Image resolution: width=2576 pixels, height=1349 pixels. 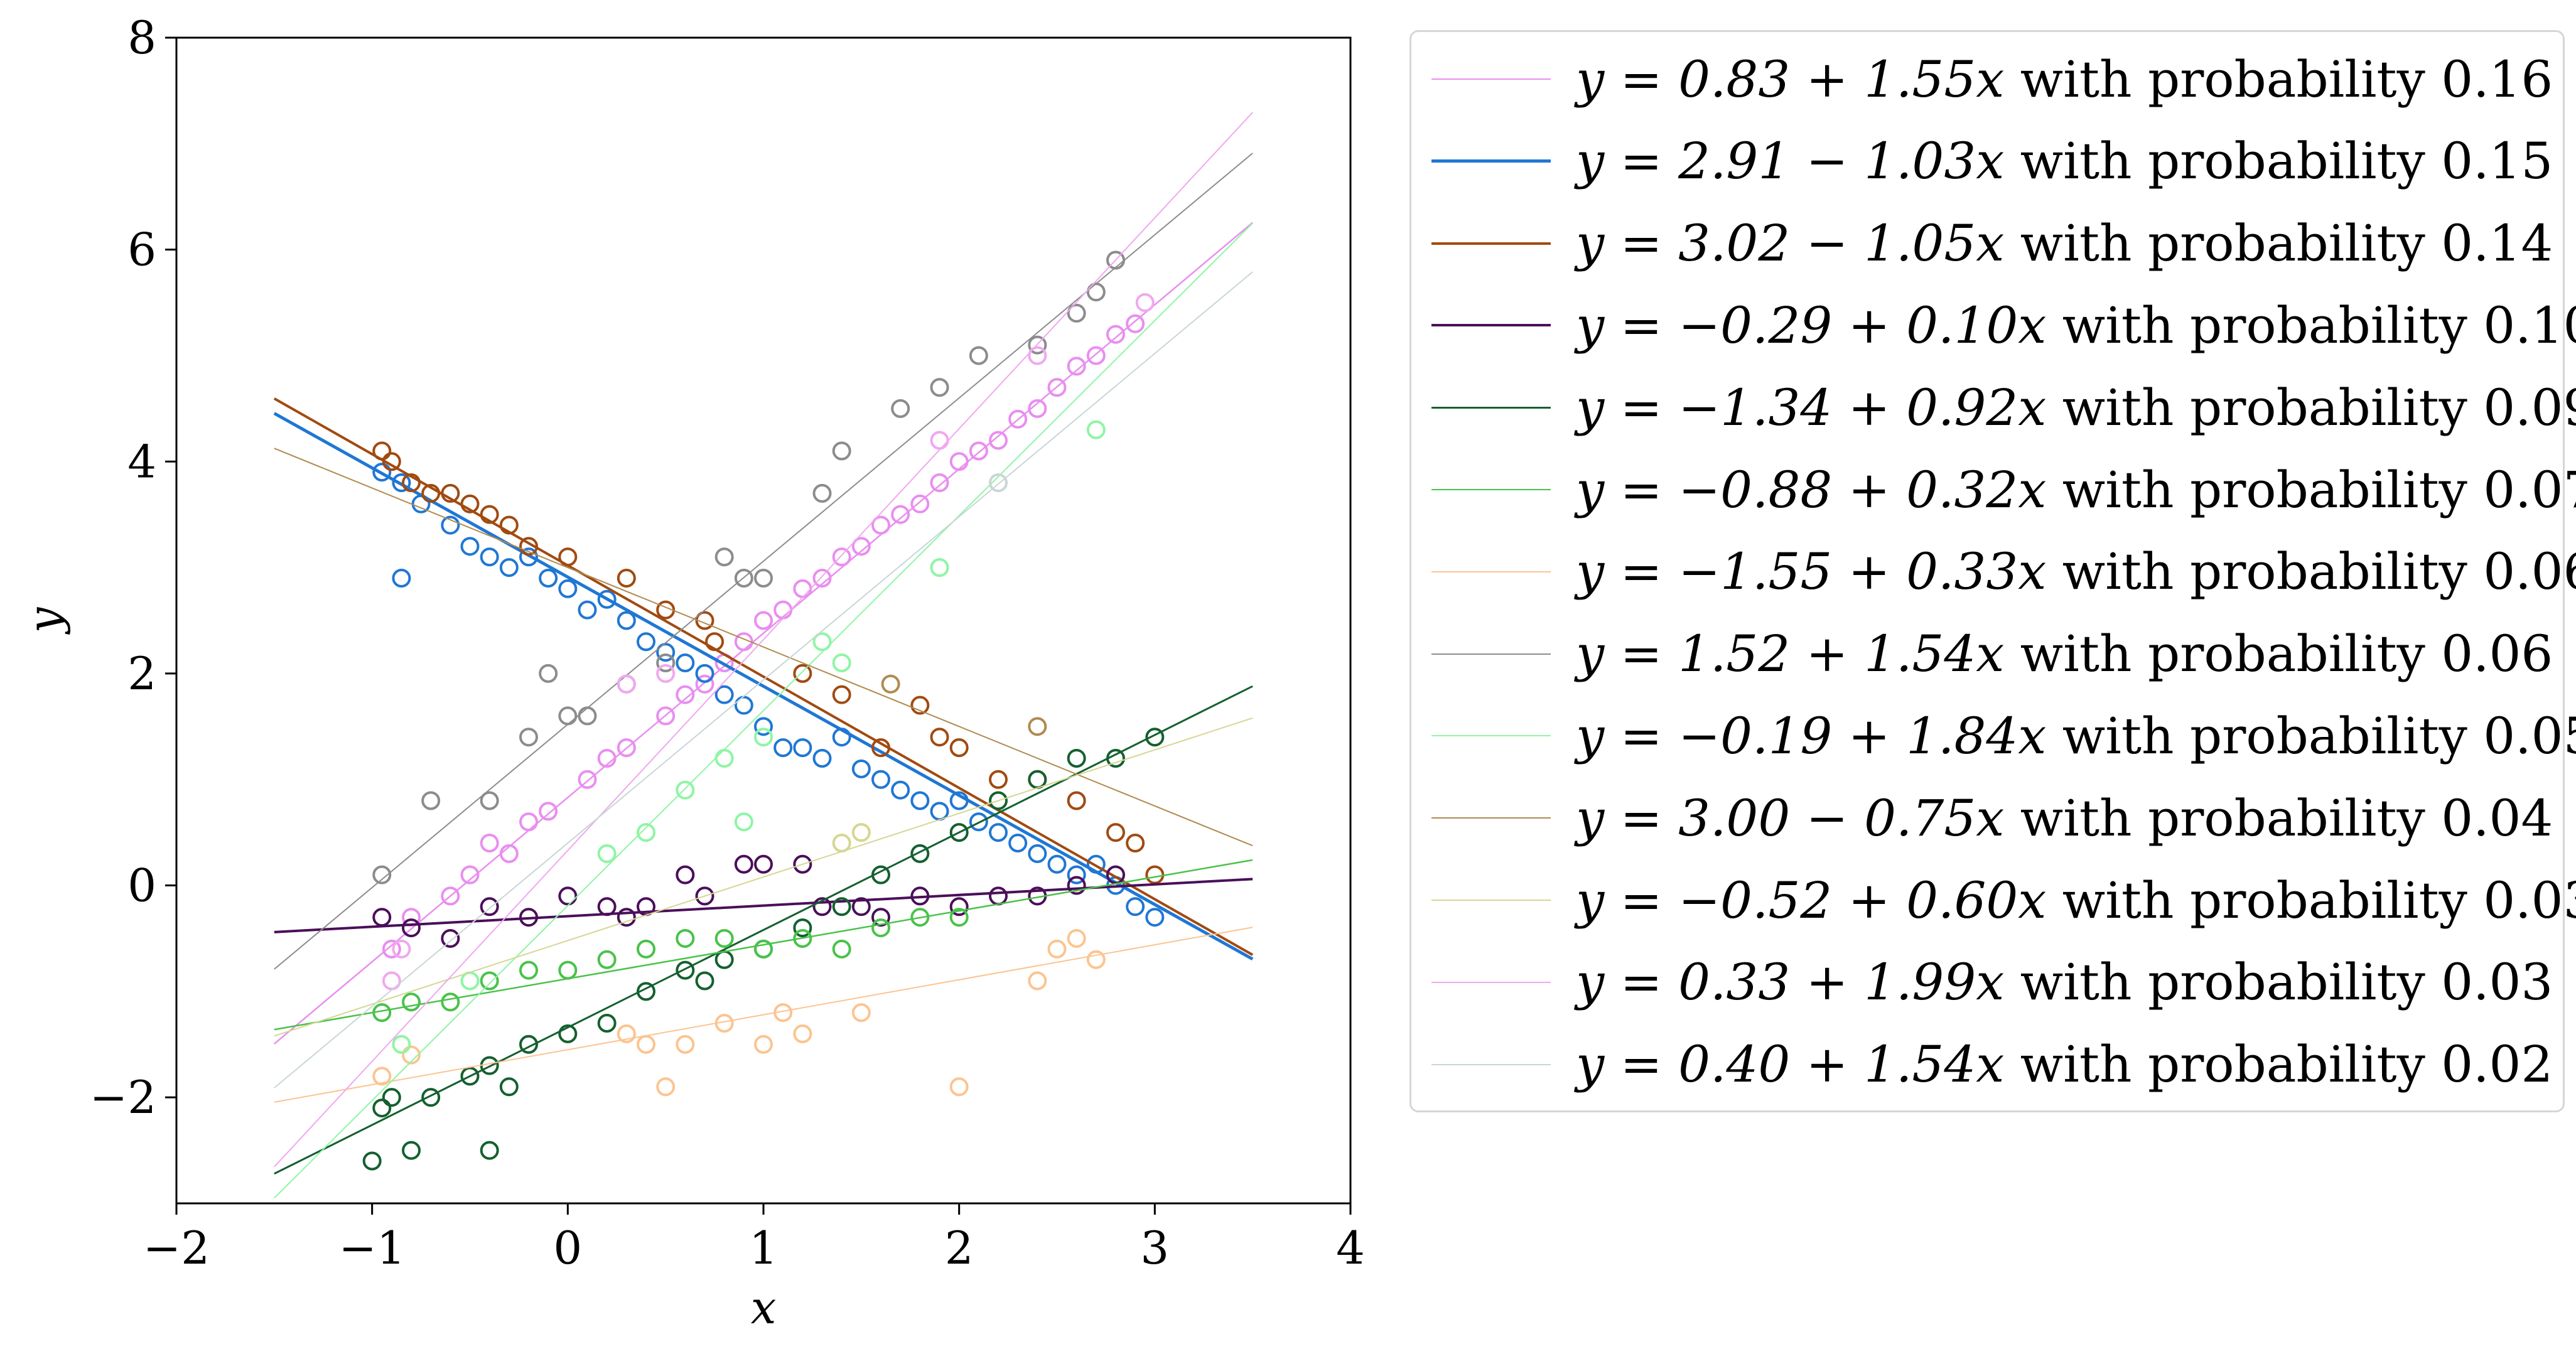 I want to click on legend-equation: y = 2.91 − 1.03x, so click(x=1790, y=162).